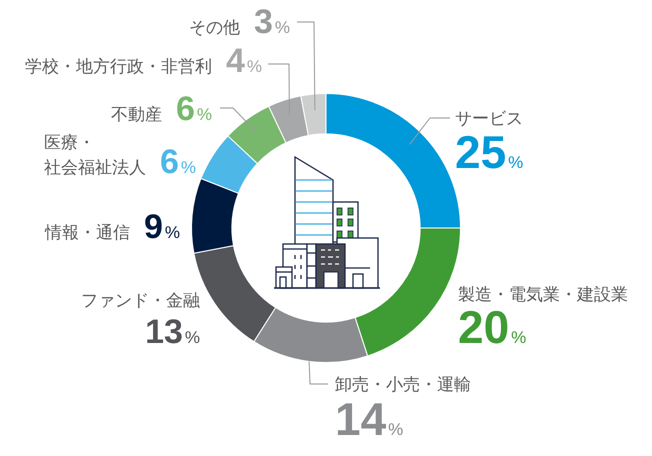 Image resolution: width=652 pixels, height=456 pixels. Describe the element at coordinates (118, 67) in the screenshot. I see `slice-label: 学校・地方行政・非営利` at that location.